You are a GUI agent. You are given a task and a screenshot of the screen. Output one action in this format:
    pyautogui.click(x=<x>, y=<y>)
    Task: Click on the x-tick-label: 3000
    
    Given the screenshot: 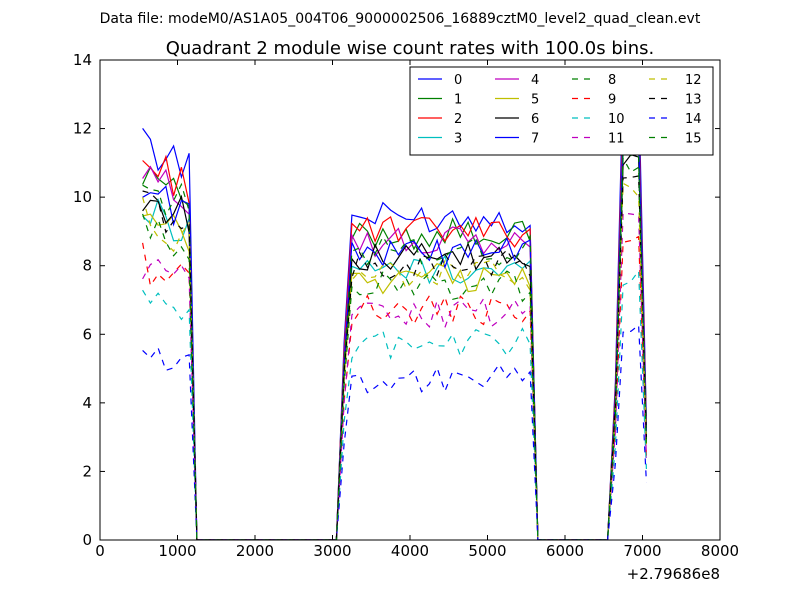 What is the action you would take?
    pyautogui.click(x=332, y=551)
    